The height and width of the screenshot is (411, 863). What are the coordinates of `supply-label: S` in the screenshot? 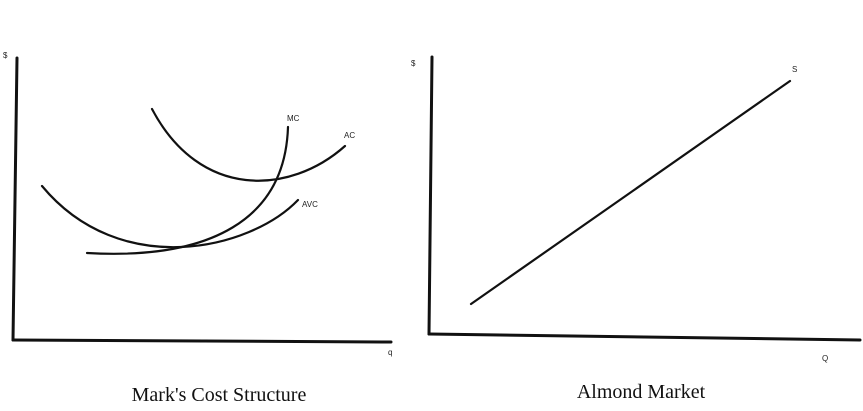 It's located at (794, 69).